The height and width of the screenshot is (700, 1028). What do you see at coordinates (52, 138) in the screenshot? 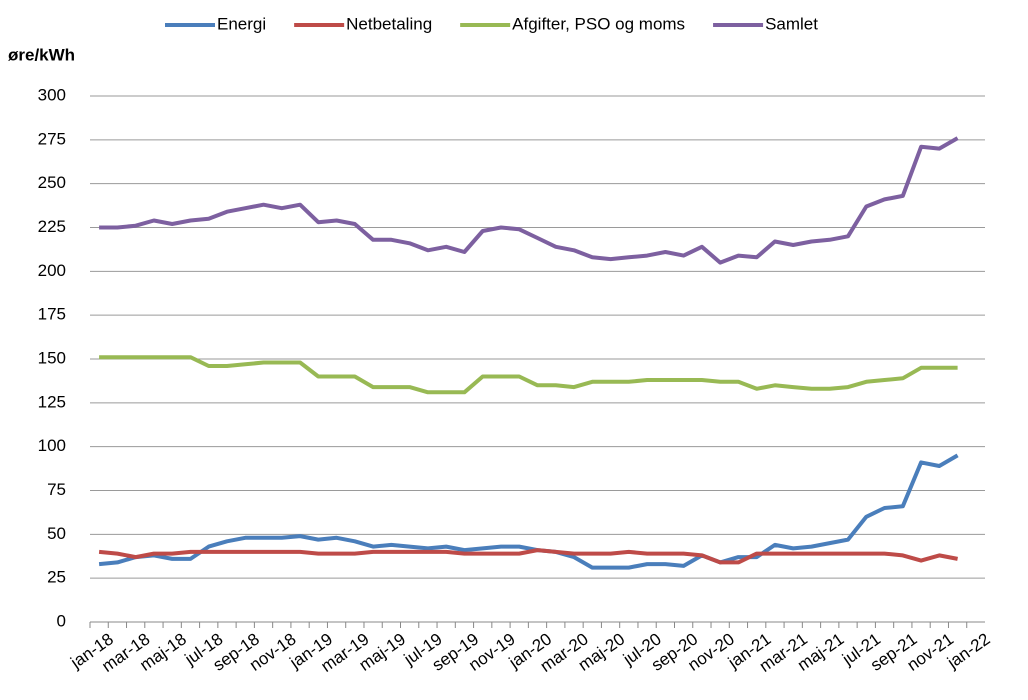
I see `y-tick-label: 275` at bounding box center [52, 138].